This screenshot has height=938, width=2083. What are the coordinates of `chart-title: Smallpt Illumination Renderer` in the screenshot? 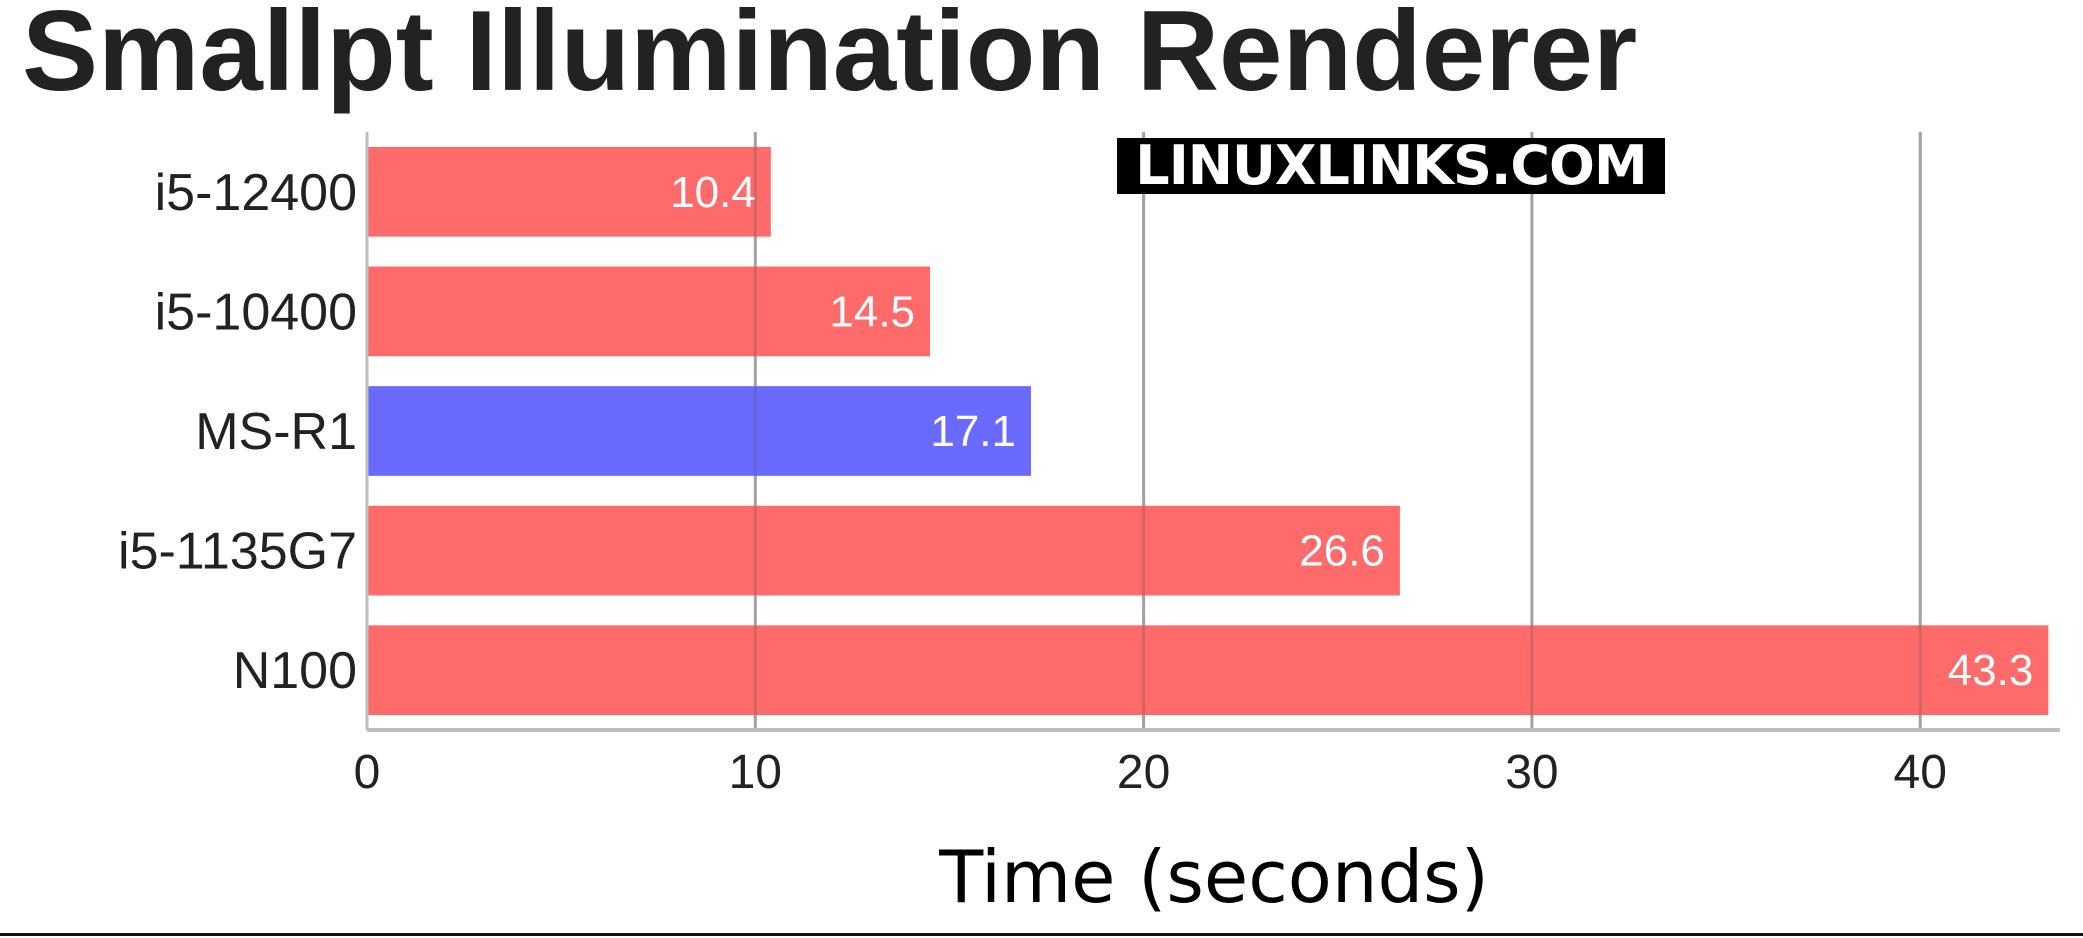 It's located at (830, 57).